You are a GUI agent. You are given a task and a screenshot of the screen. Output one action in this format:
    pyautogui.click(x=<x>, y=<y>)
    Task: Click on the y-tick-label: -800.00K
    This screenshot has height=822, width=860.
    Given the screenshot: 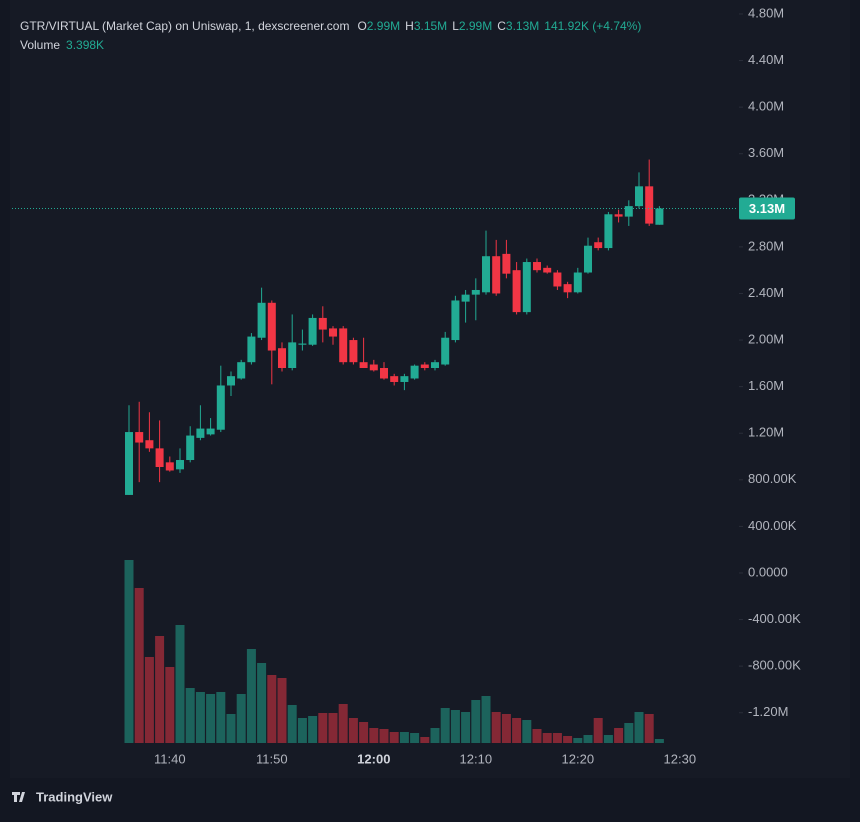 What is the action you would take?
    pyautogui.click(x=774, y=665)
    